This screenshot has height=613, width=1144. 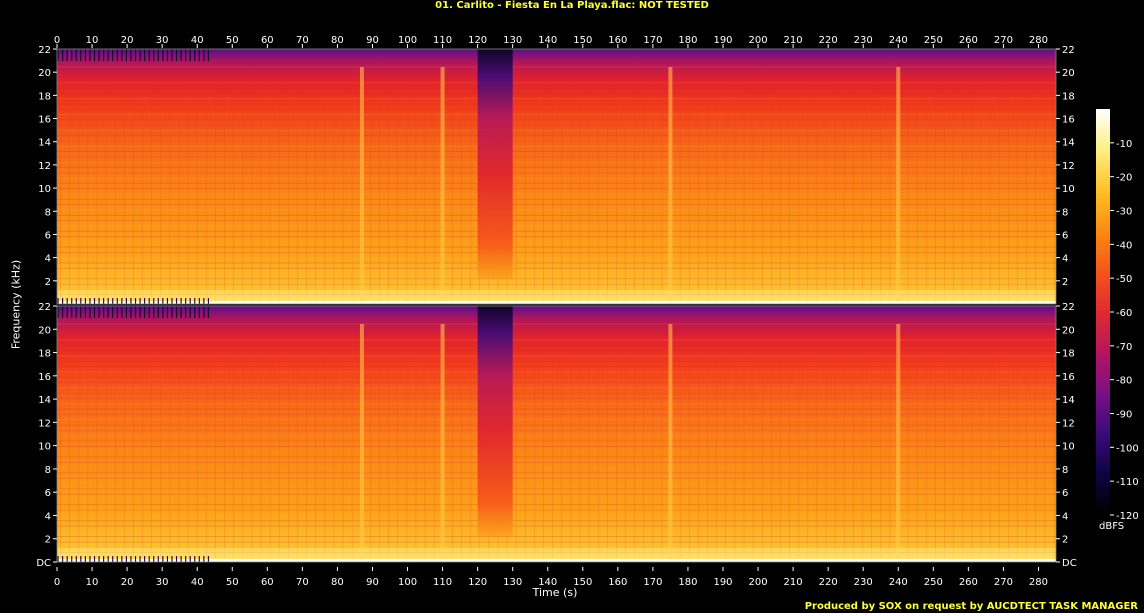 I want to click on x-tick-label-bottom: 130, so click(x=512, y=582).